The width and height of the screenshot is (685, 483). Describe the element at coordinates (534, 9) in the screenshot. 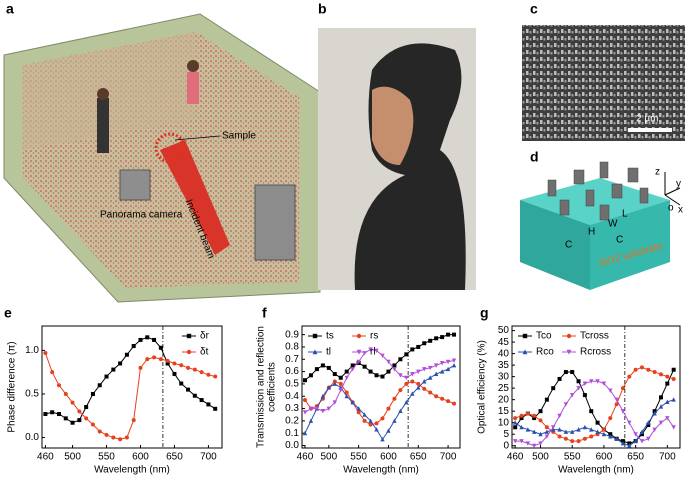

I see `panel-label: c` at that location.